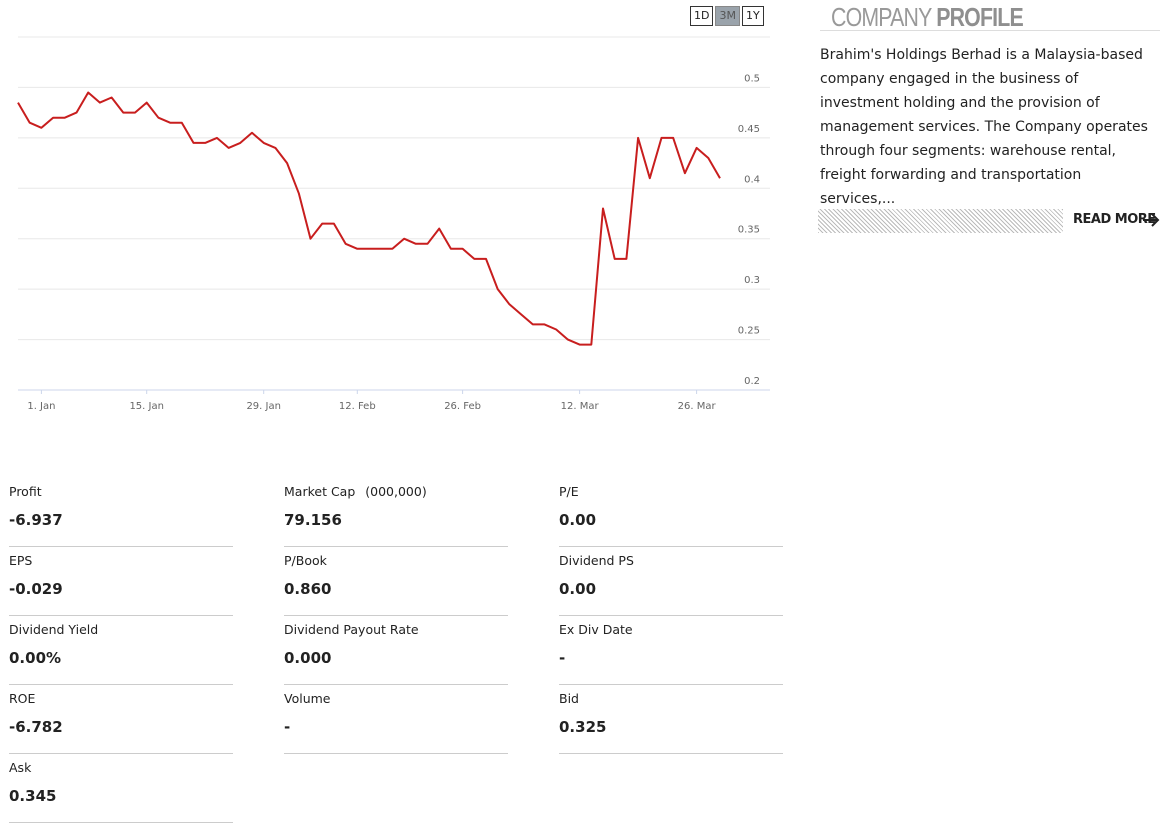 The height and width of the screenshot is (823, 1163). What do you see at coordinates (121, 767) in the screenshot?
I see `stat-label: Ask` at bounding box center [121, 767].